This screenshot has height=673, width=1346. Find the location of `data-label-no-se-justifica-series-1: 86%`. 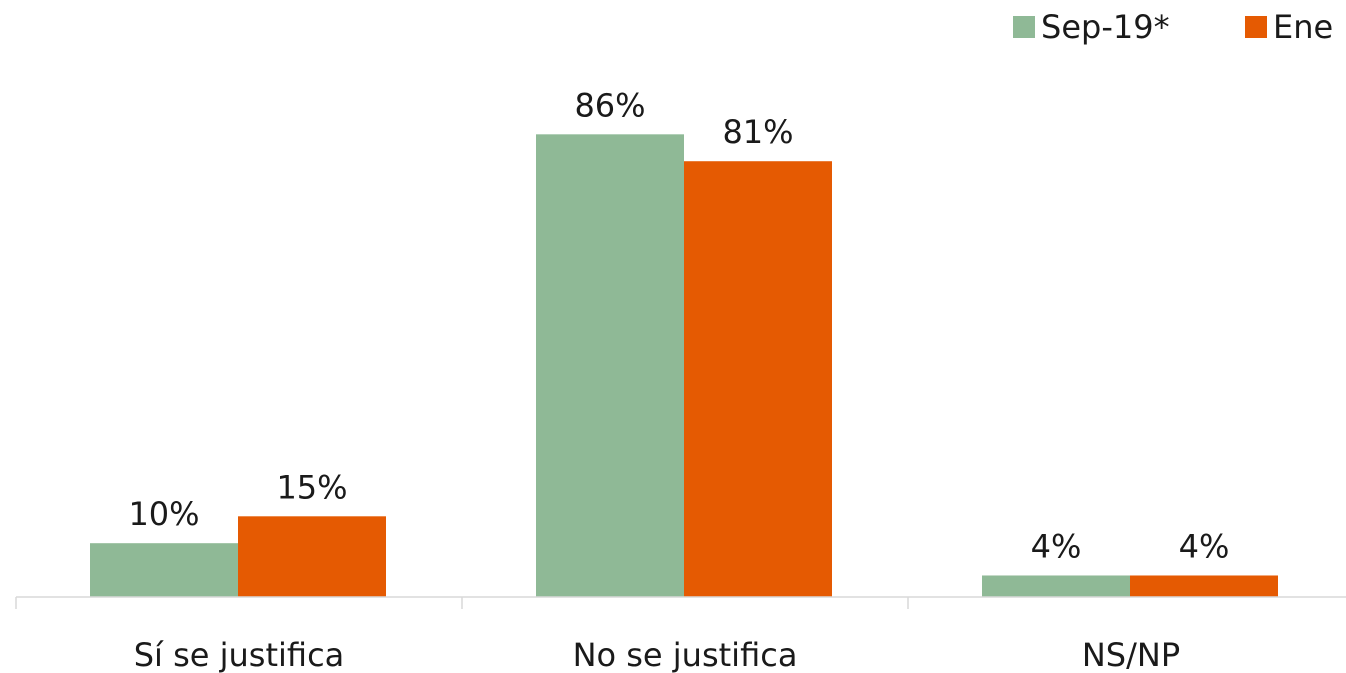

data-label-no-se-justifica-series-1: 86% is located at coordinates (609, 105).